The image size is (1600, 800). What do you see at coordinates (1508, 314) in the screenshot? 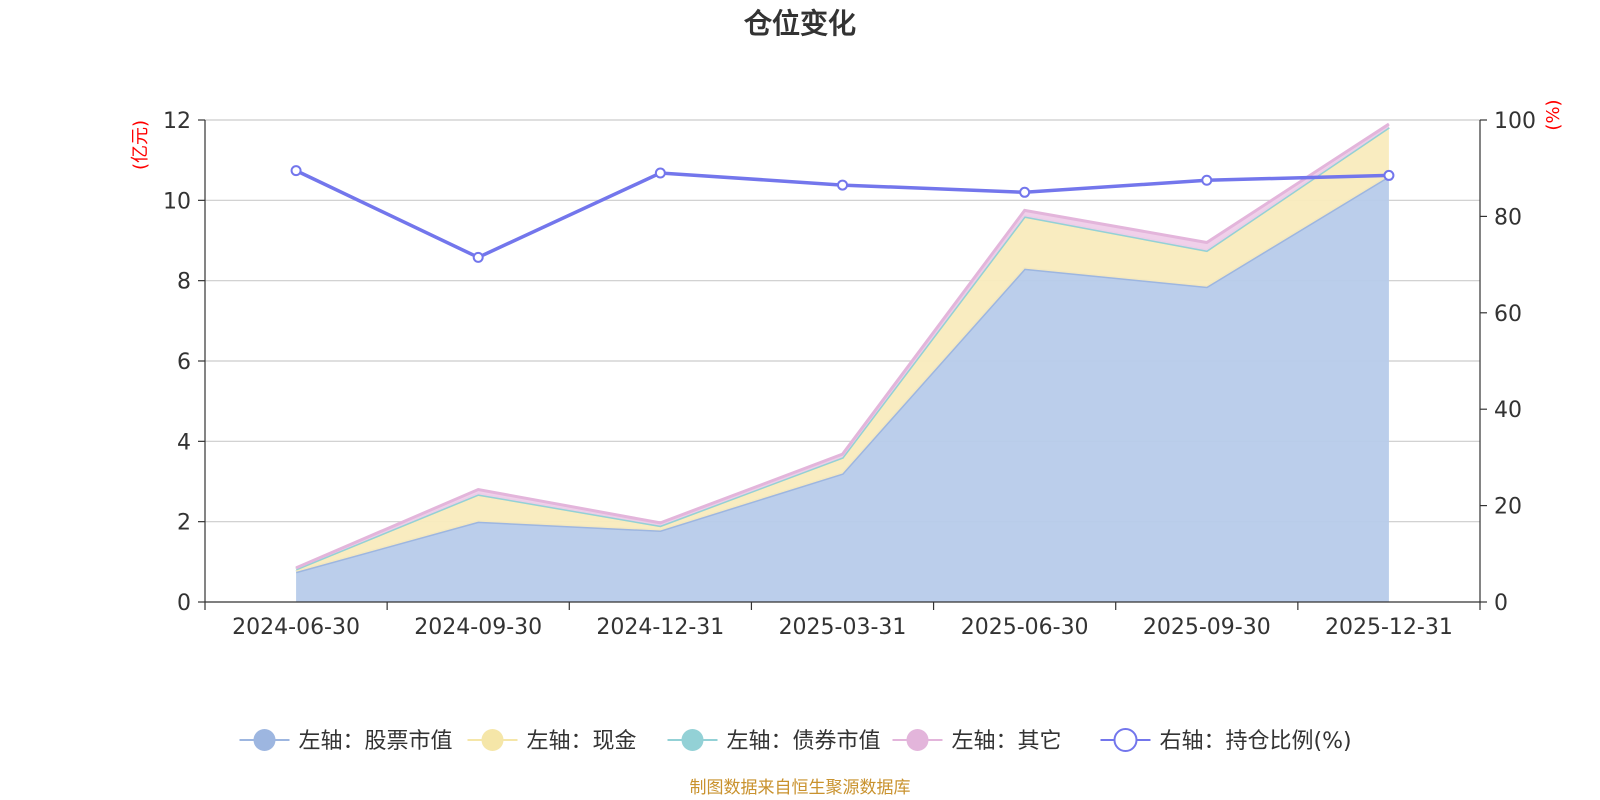
I see `right-axis-tick-label: 60` at bounding box center [1508, 314].